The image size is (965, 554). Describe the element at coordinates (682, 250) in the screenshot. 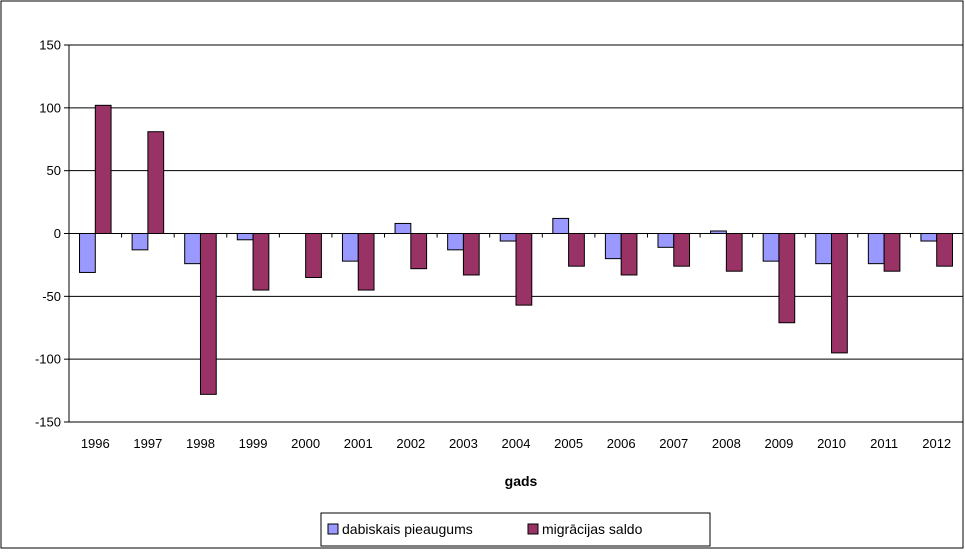

I see `bar-migracijas-saldo-2007` at that location.